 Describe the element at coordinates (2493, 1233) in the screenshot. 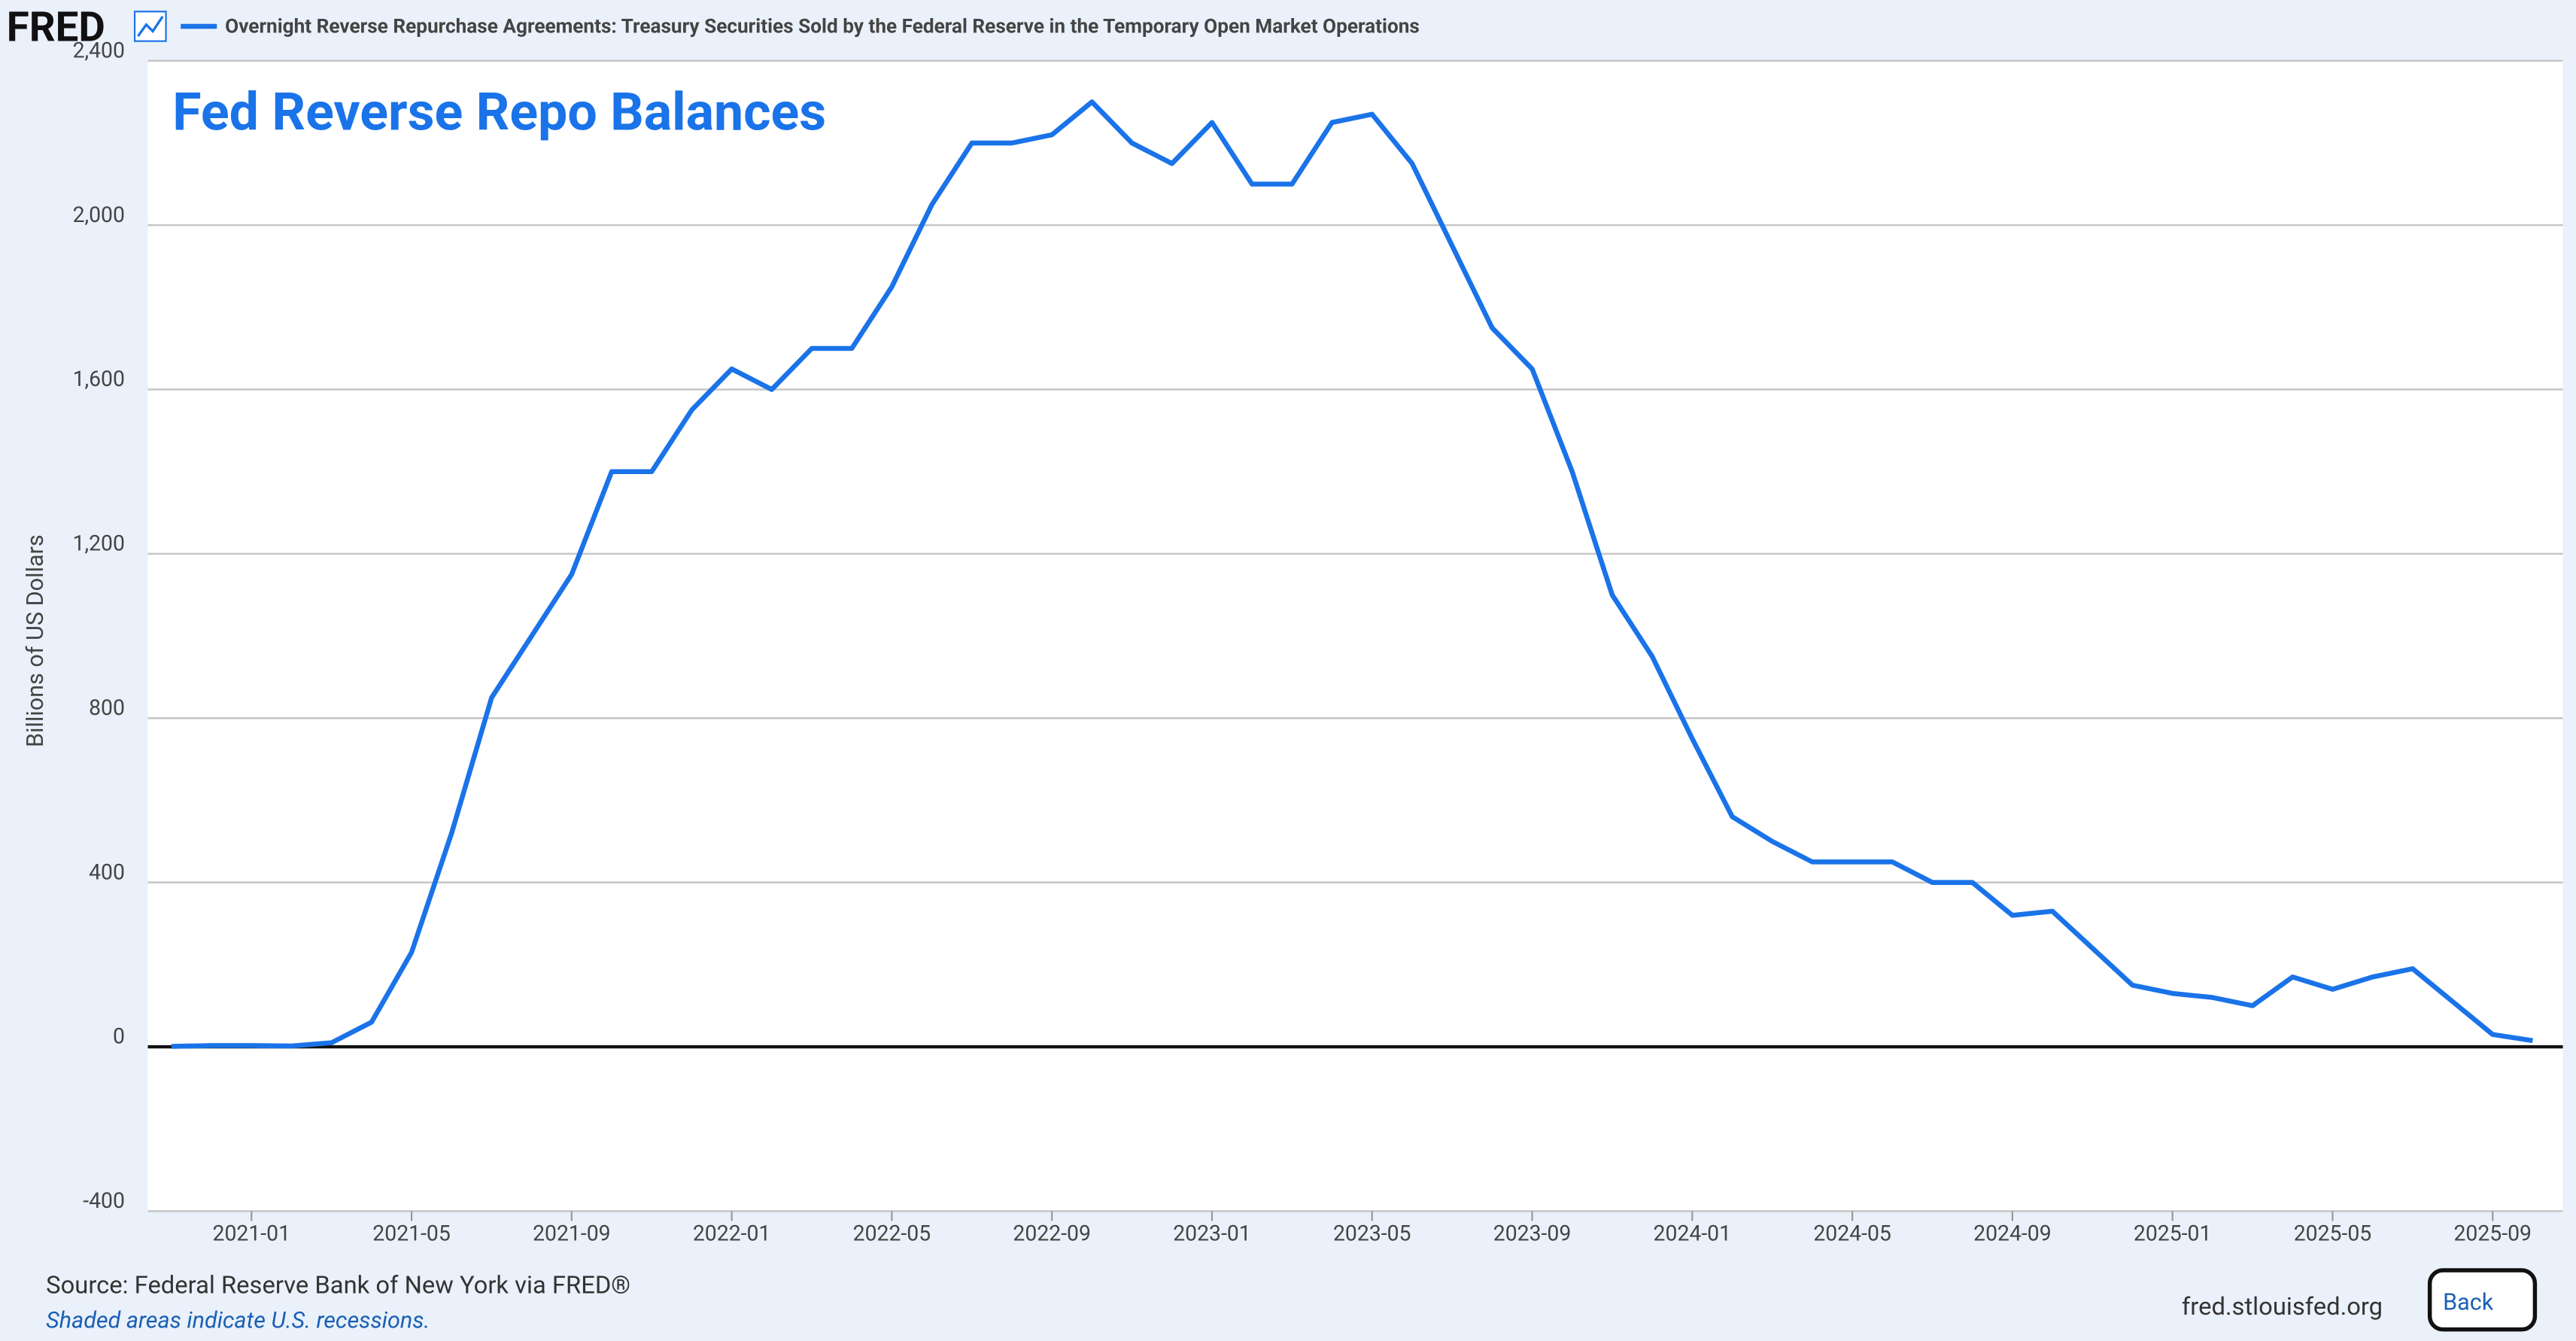

I see `x-tick-label: 2025-09` at that location.